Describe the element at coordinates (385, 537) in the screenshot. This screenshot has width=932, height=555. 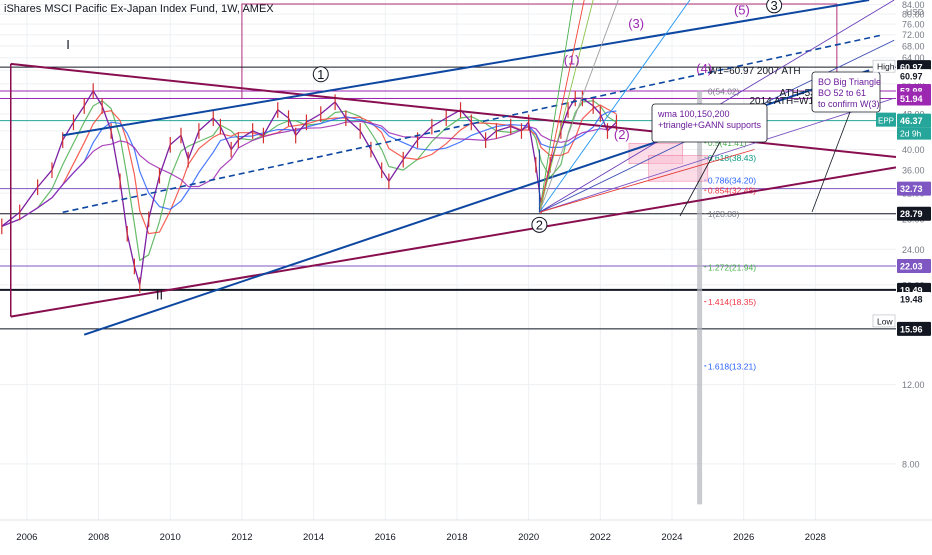
I see `x-tick-label: 2016` at that location.